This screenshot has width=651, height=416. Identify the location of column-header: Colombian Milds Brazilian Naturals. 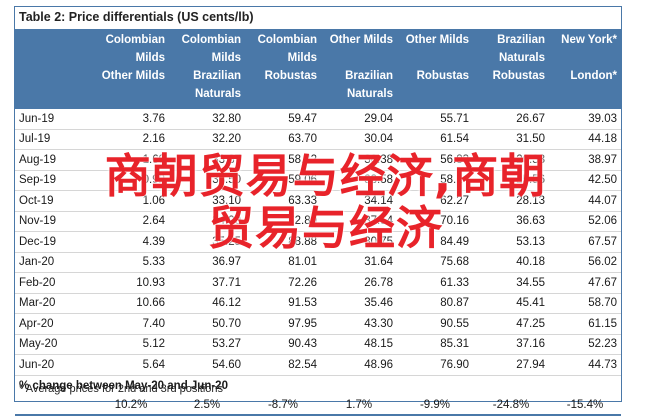
(207, 69).